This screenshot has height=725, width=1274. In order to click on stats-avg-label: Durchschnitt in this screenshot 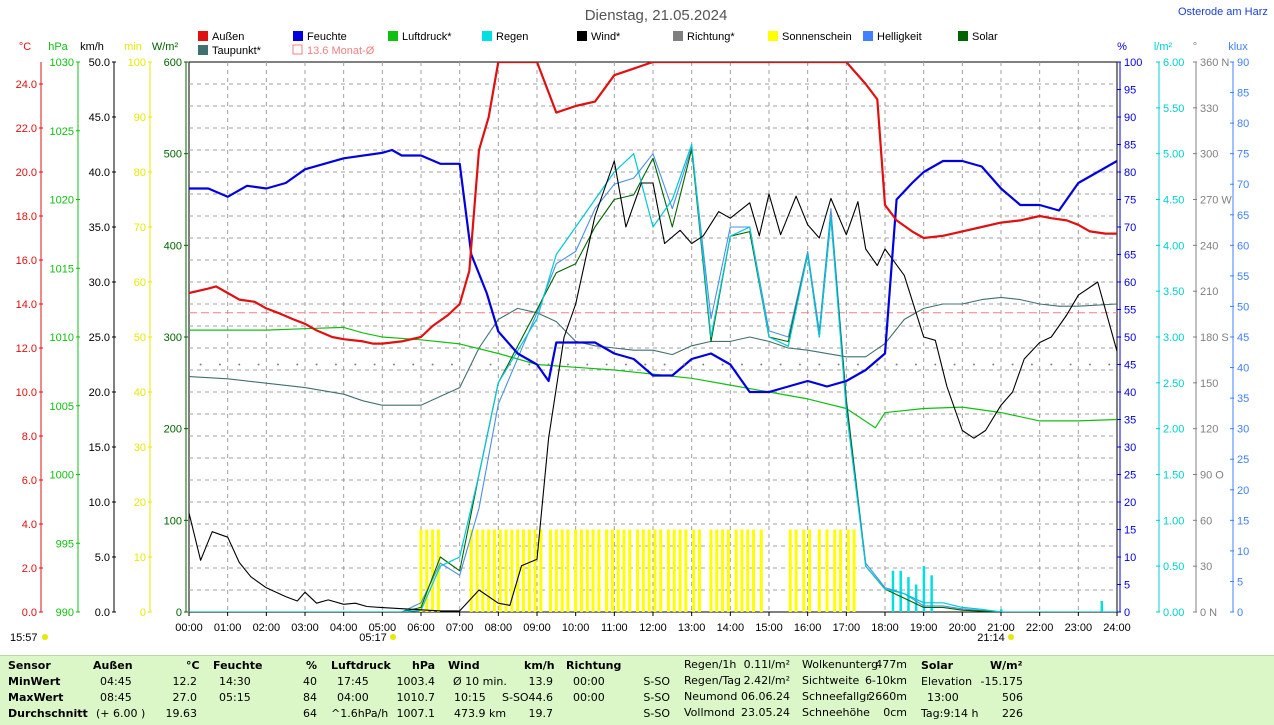, I will do `click(48, 713)`.